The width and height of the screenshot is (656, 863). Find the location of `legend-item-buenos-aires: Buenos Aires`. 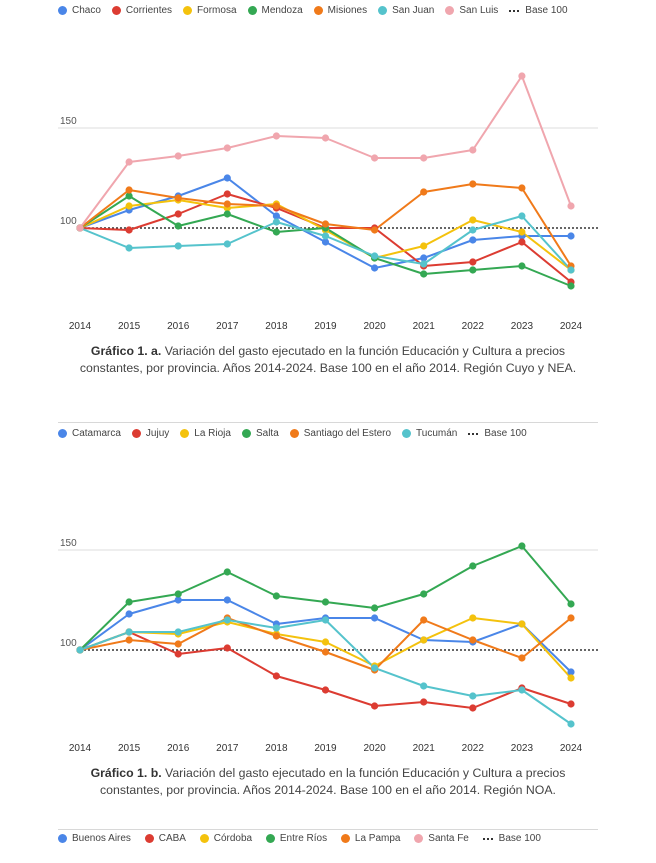

legend-item-buenos-aires: Buenos Aires is located at coordinates (94, 838).